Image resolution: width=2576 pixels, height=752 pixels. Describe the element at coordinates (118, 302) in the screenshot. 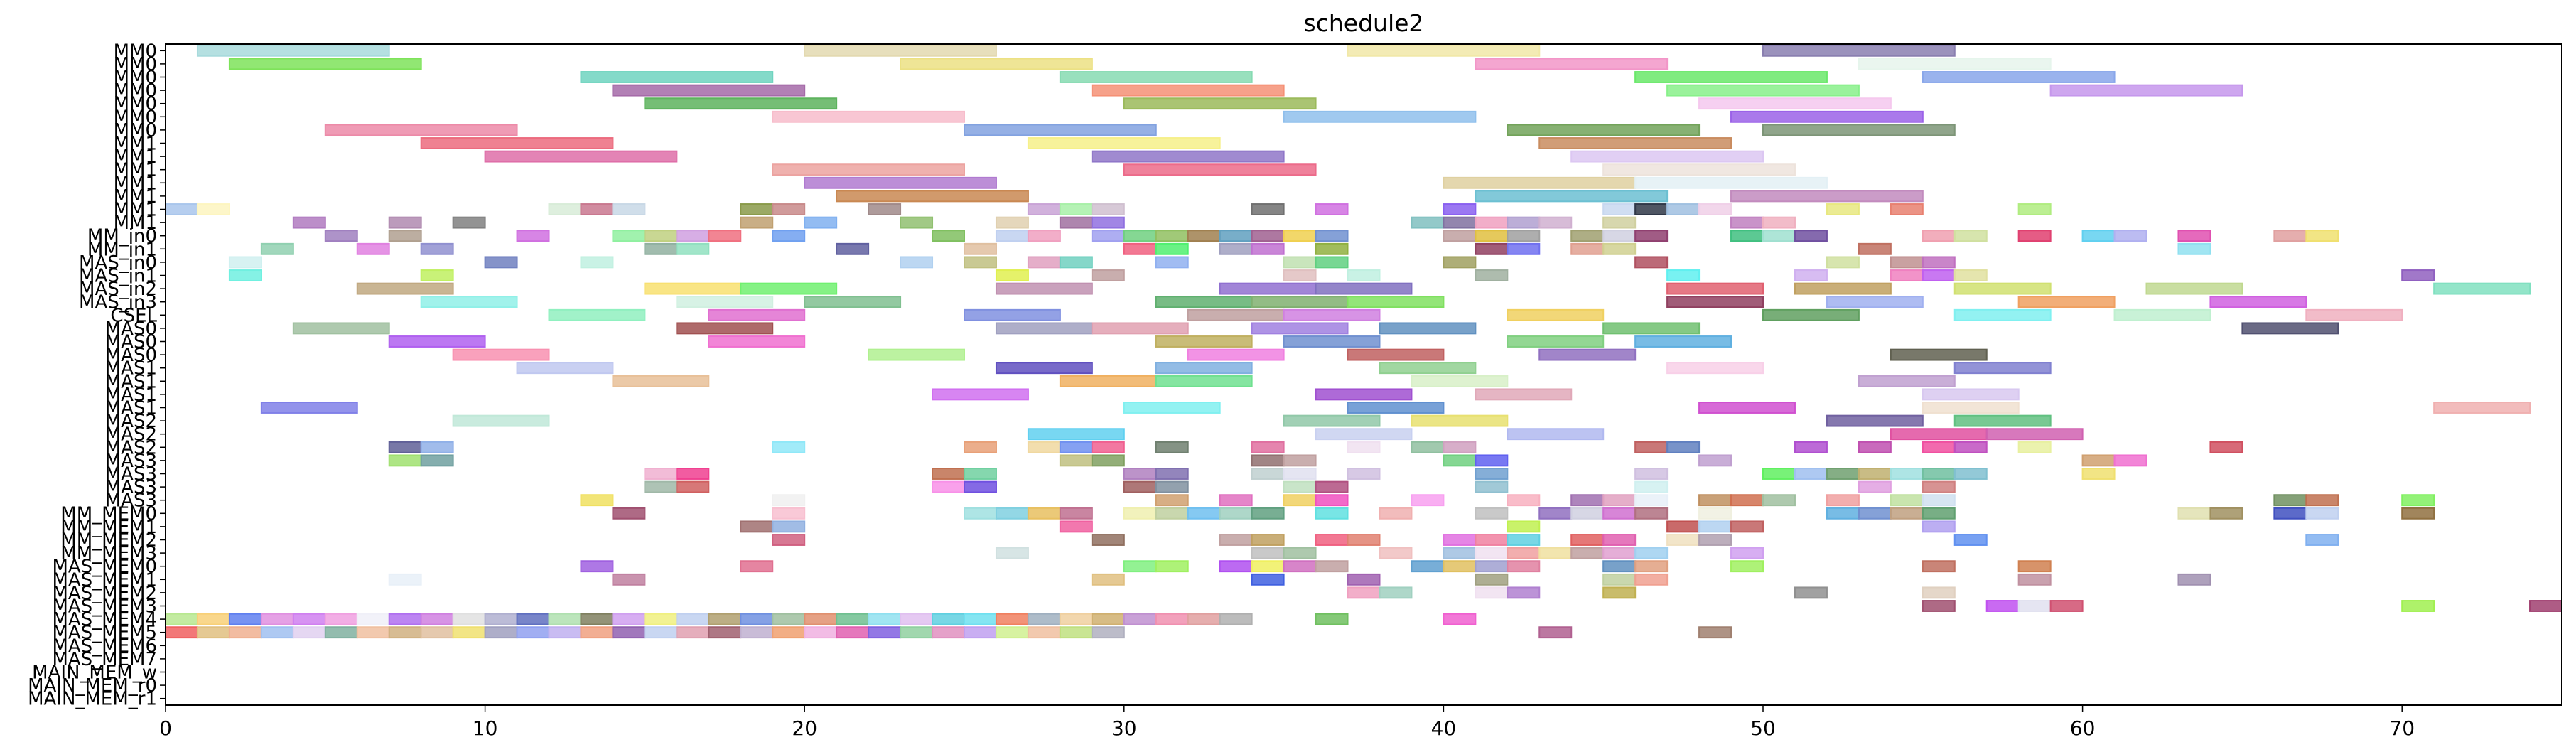

I see `y-tick-label: MAS_in3` at that location.